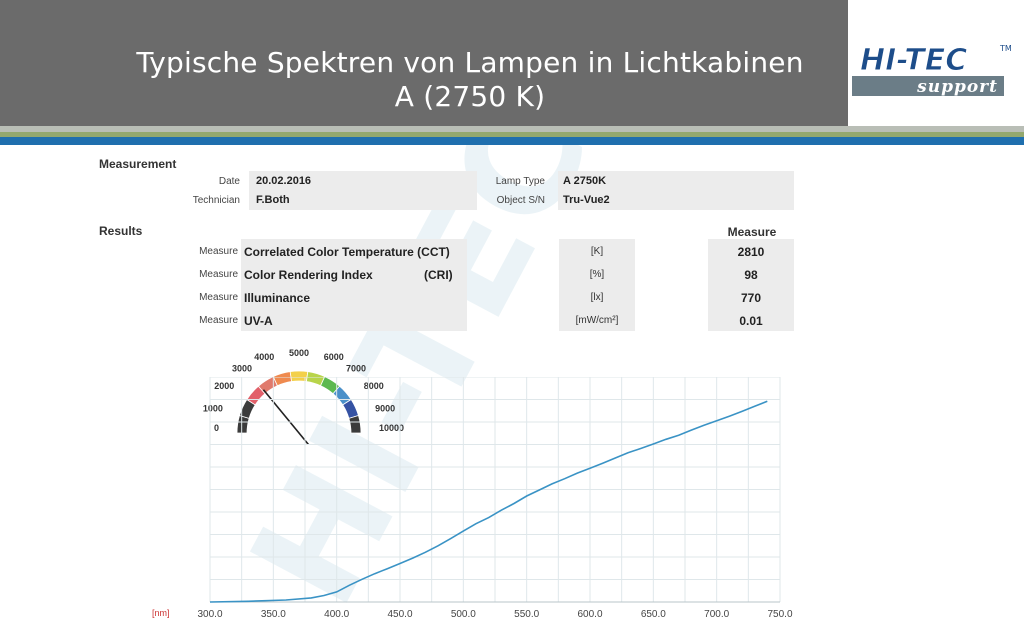 This screenshot has height=635, width=1024. Describe the element at coordinates (374, 386) in the screenshot. I see `gauge-tick-label: 8000` at that location.